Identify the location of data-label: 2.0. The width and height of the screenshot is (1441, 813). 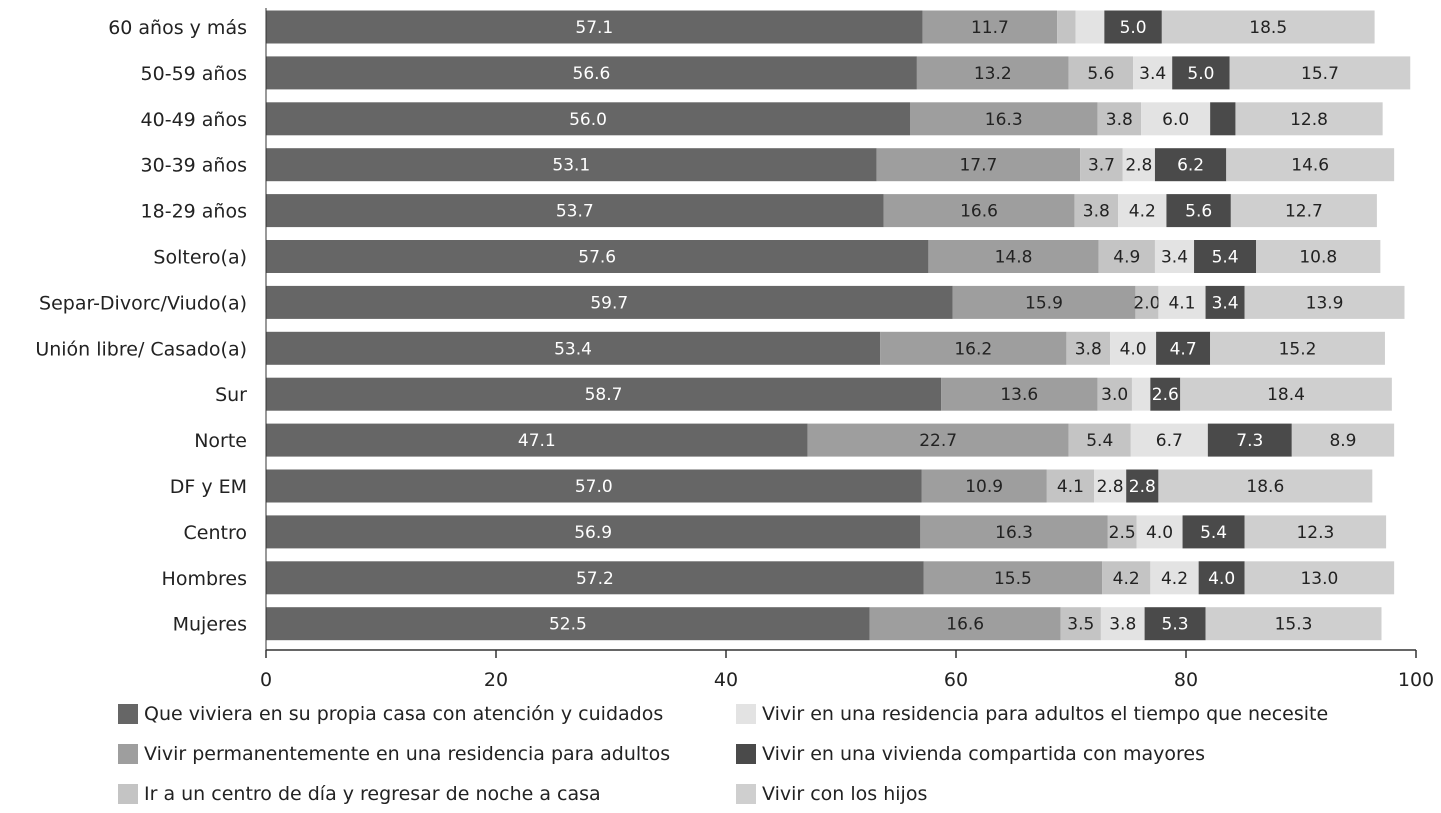
(1146, 303).